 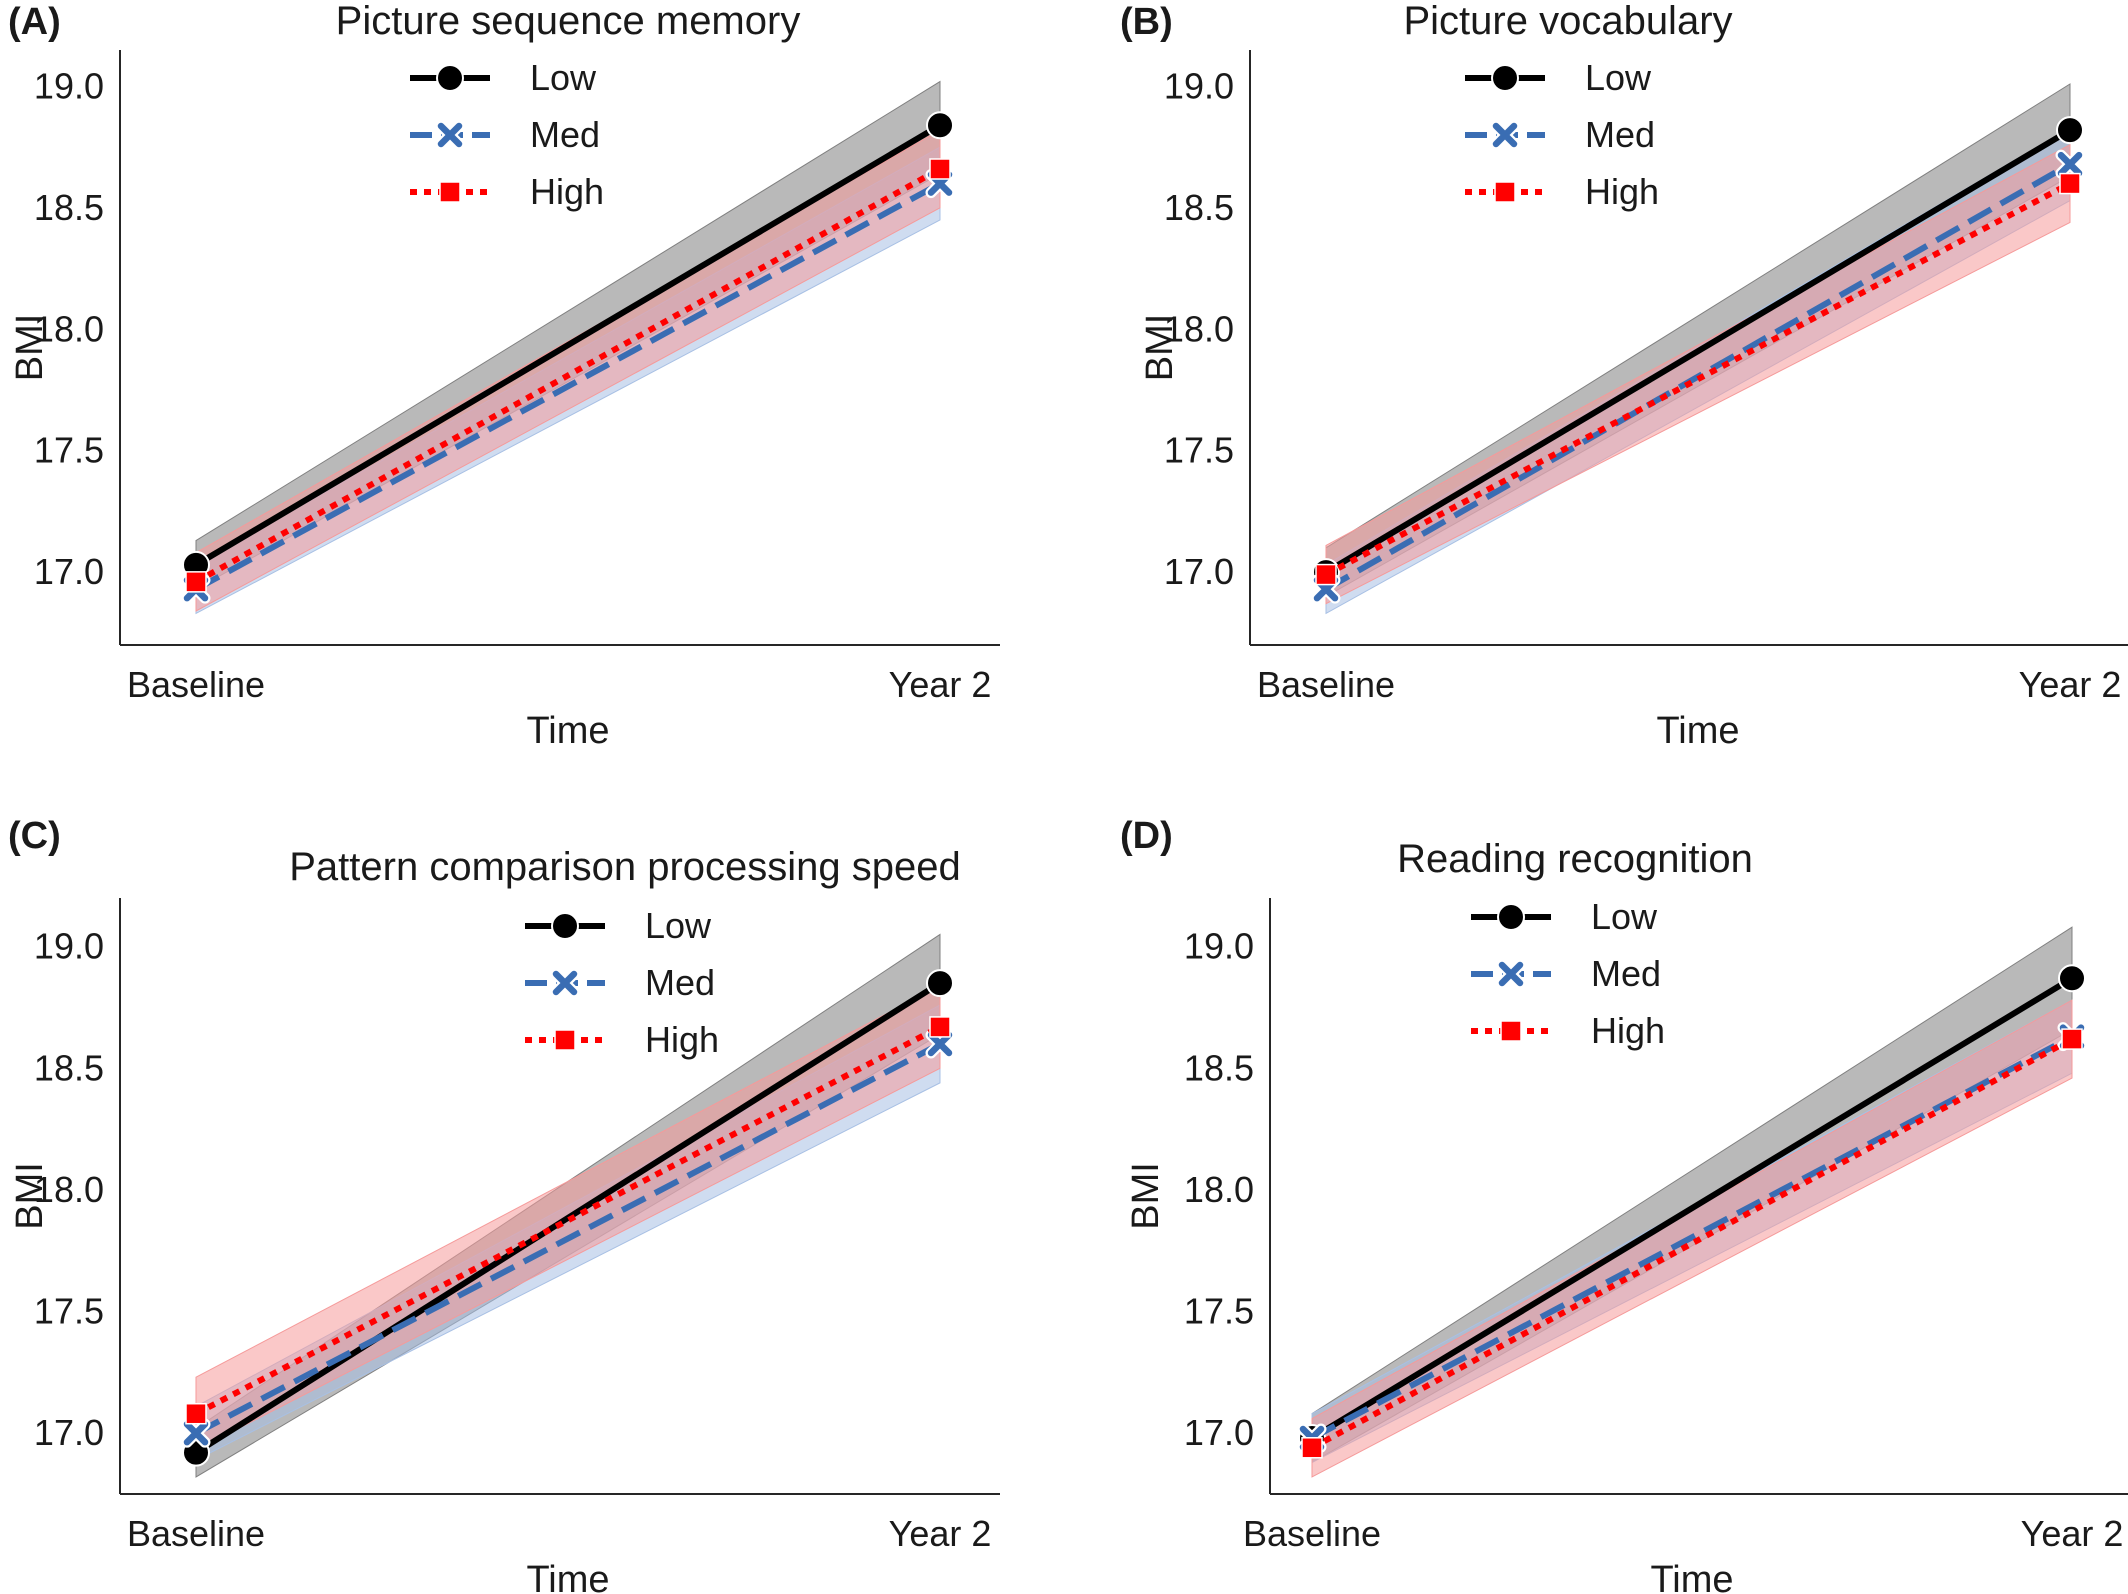 What do you see at coordinates (1567, 21) in the screenshot?
I see `panel-title: Picture vocabulary` at bounding box center [1567, 21].